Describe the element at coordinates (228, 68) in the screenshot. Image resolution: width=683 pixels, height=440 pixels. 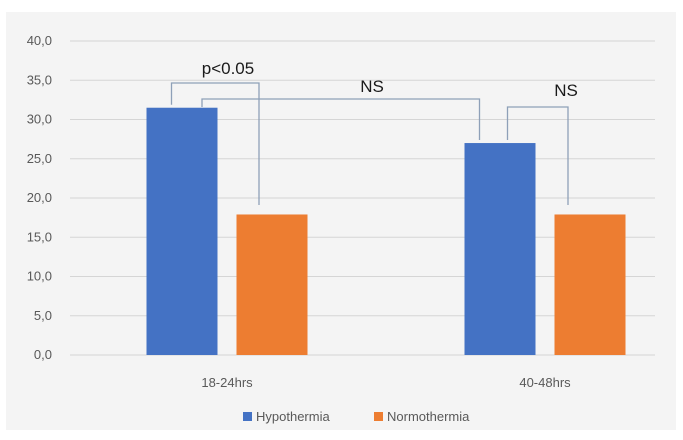
I see `annotation-label: p<0.05` at that location.